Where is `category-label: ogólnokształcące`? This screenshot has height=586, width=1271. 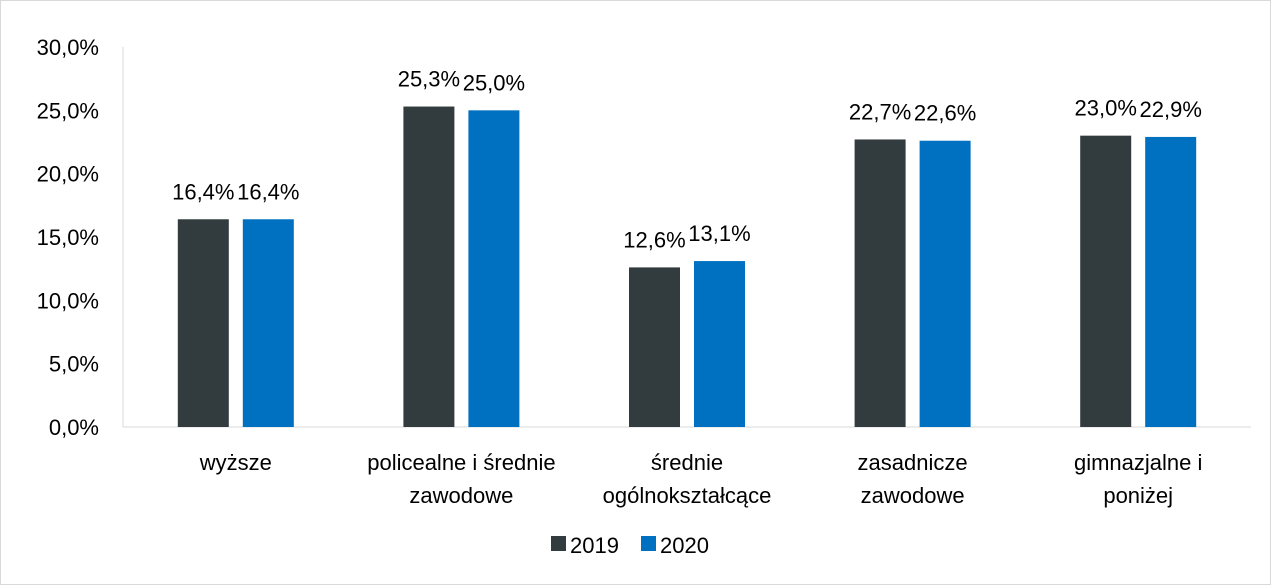 category-label: ogólnokształcące is located at coordinates (687, 495).